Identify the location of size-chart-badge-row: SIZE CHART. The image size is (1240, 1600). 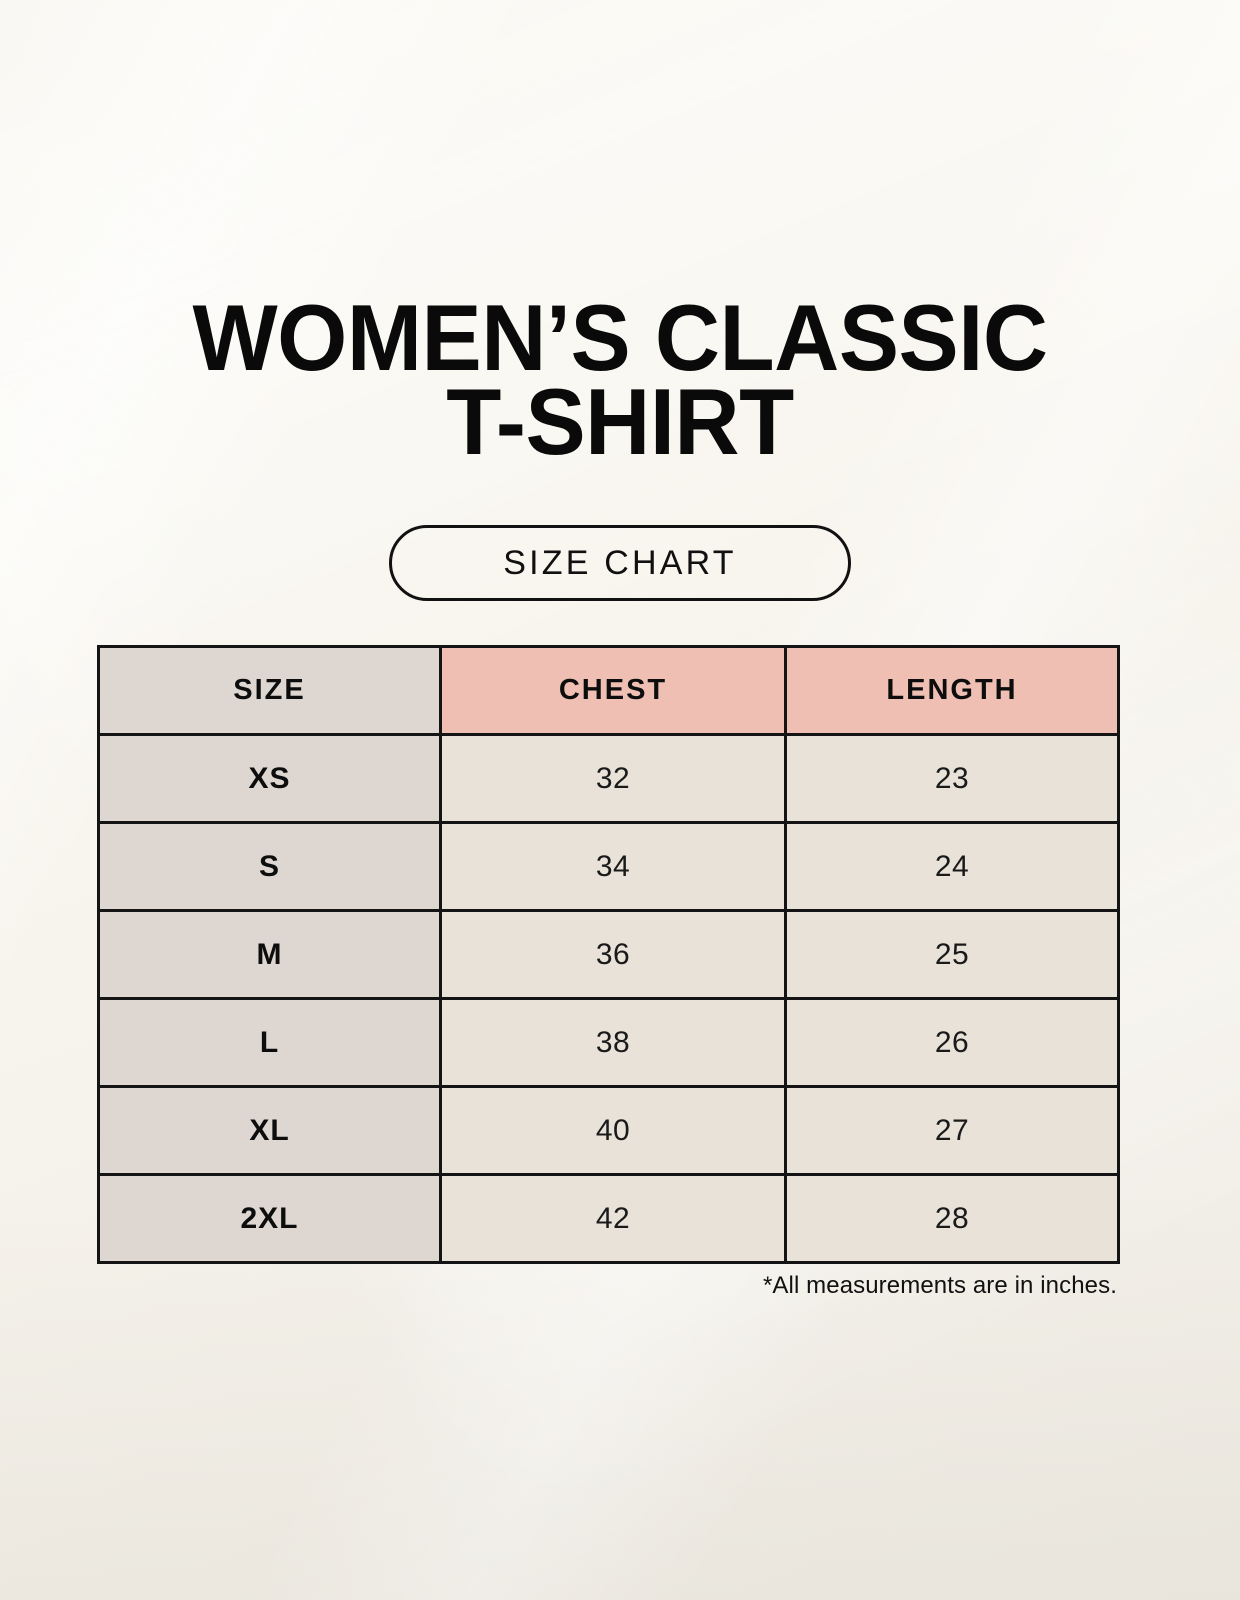
(620, 563).